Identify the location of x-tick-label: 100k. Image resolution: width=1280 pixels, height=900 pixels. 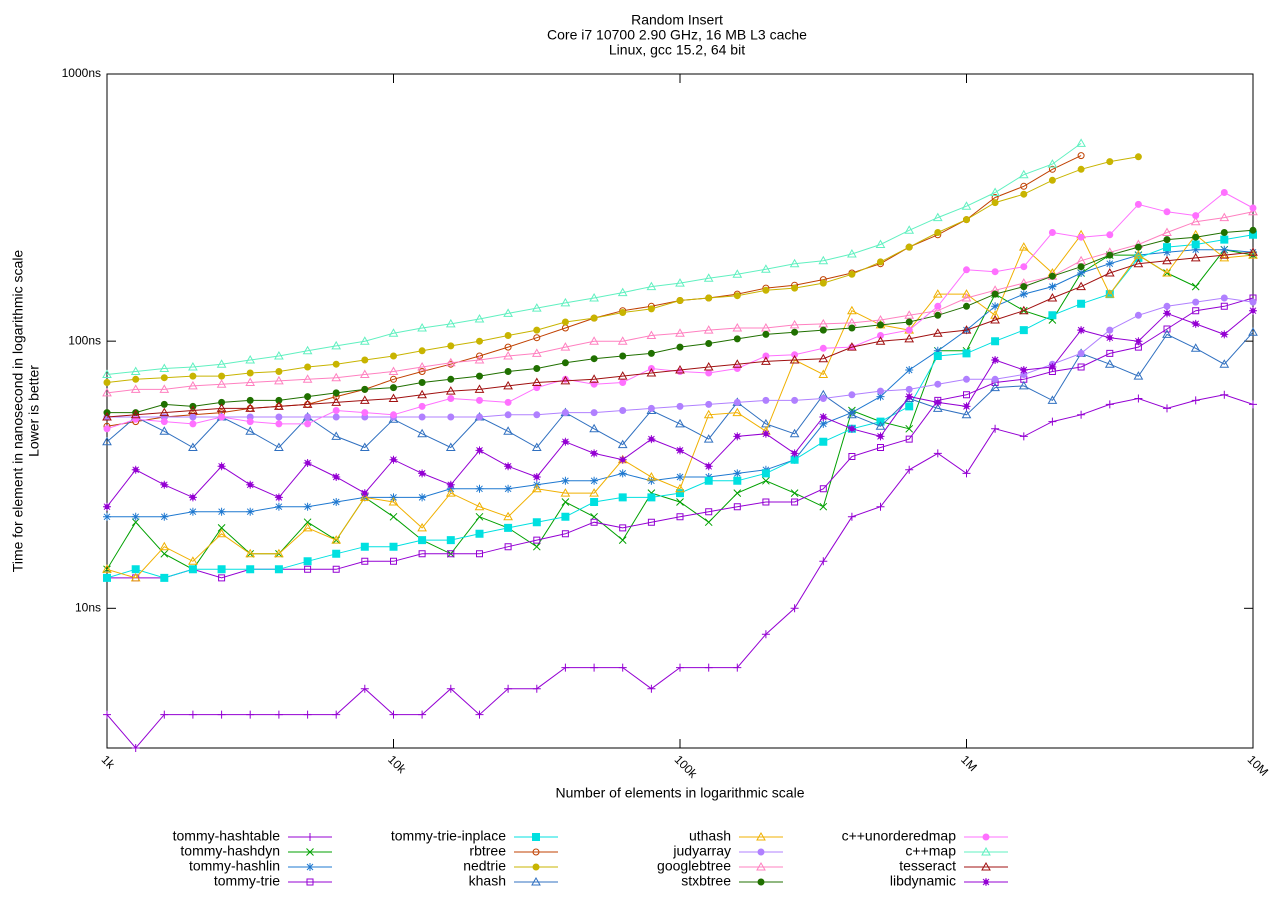
(686, 766).